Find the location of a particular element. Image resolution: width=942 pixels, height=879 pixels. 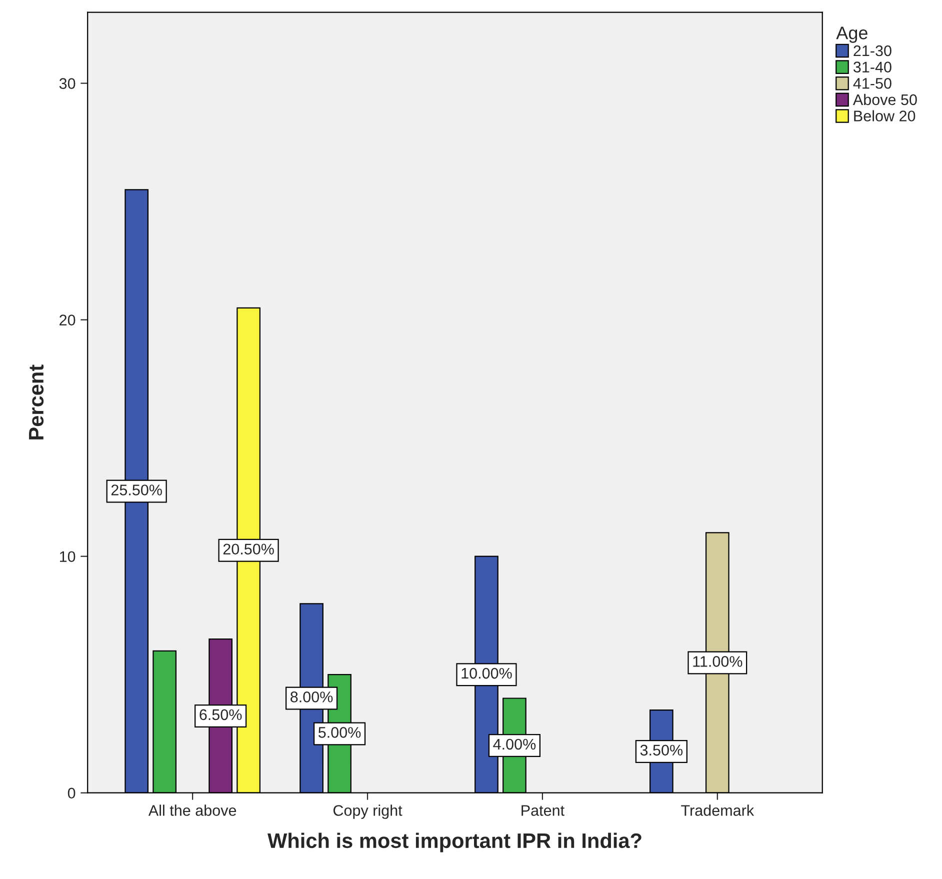

x-axis-title: Which is most important IPR in India? is located at coordinates (455, 842).